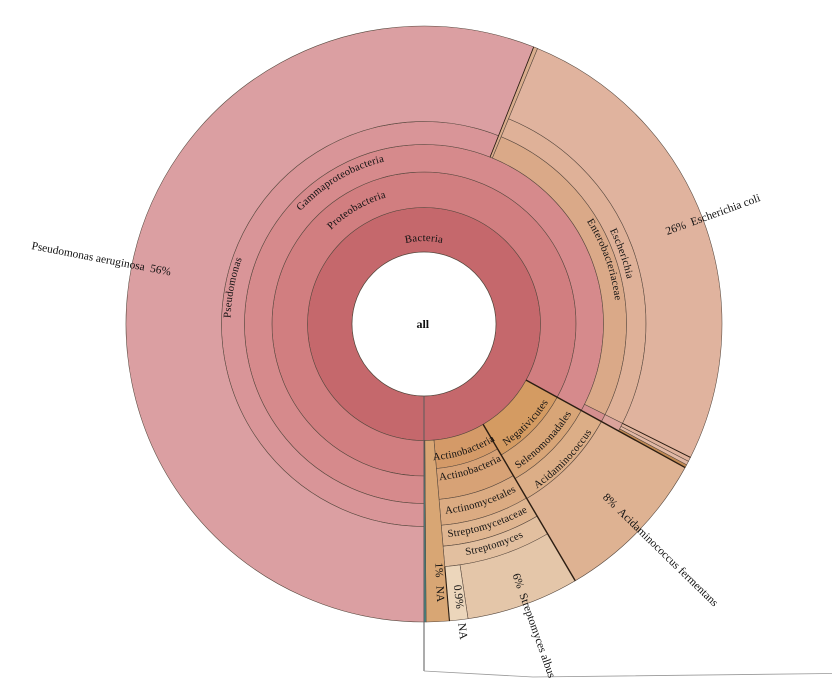  What do you see at coordinates (439, 582) in the screenshot?
I see `svg-text: 1% NA` at bounding box center [439, 582].